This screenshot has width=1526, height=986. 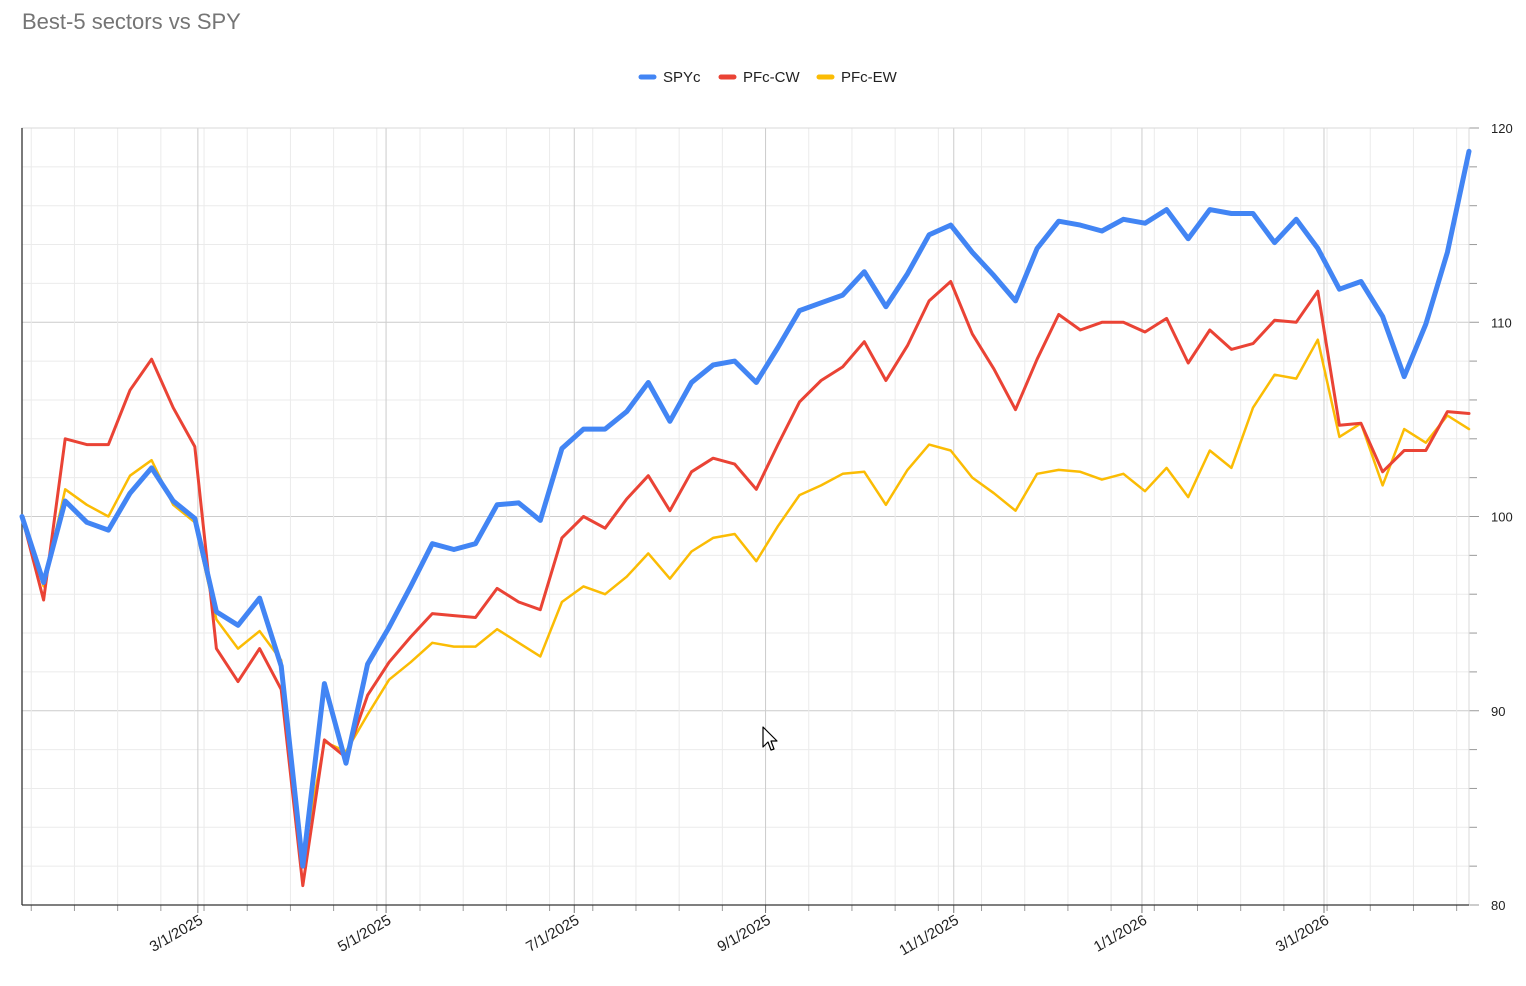 What do you see at coordinates (743, 934) in the screenshot?
I see `x-tick-label: 9/1/2025` at bounding box center [743, 934].